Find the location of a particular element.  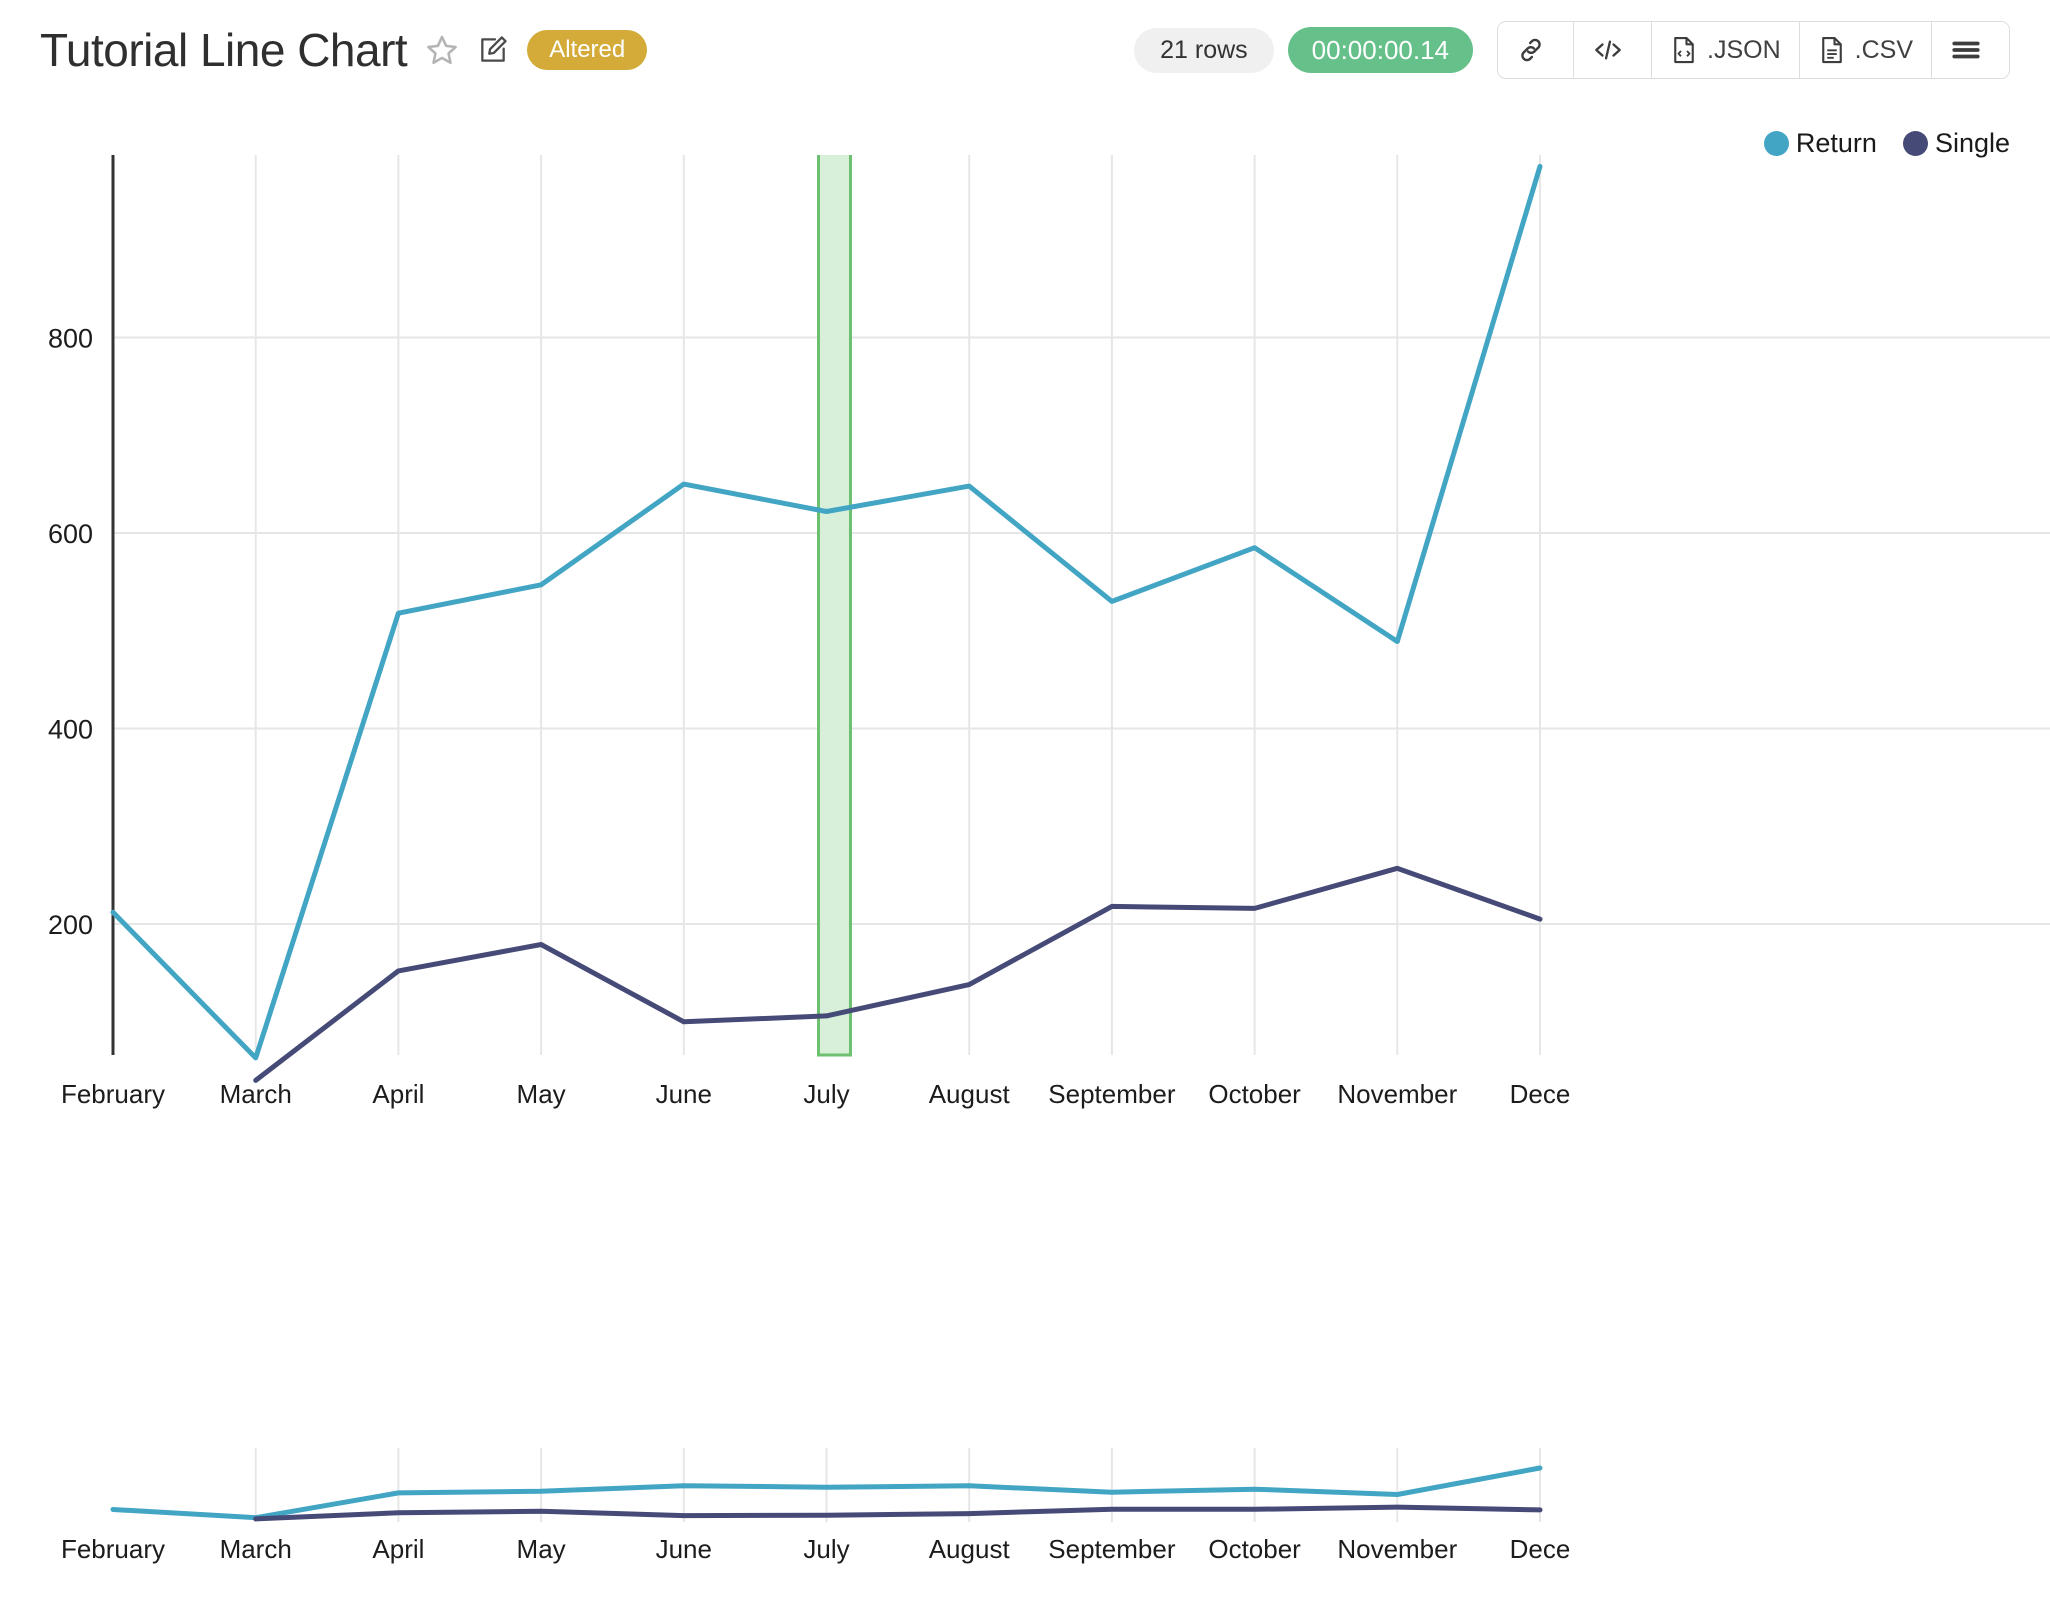

toolbar-button-group: .JSON .CSV is located at coordinates (1753, 50).